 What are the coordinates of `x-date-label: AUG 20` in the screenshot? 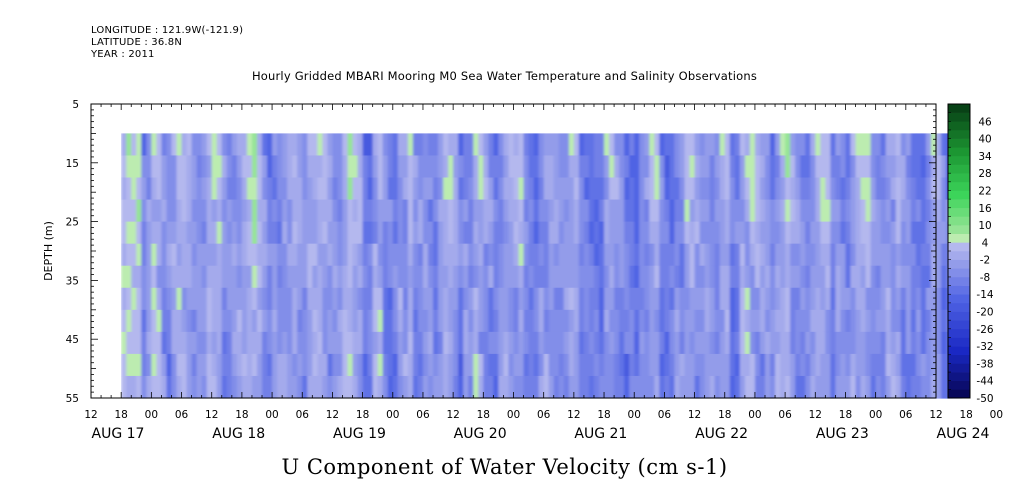 It's located at (480, 434).